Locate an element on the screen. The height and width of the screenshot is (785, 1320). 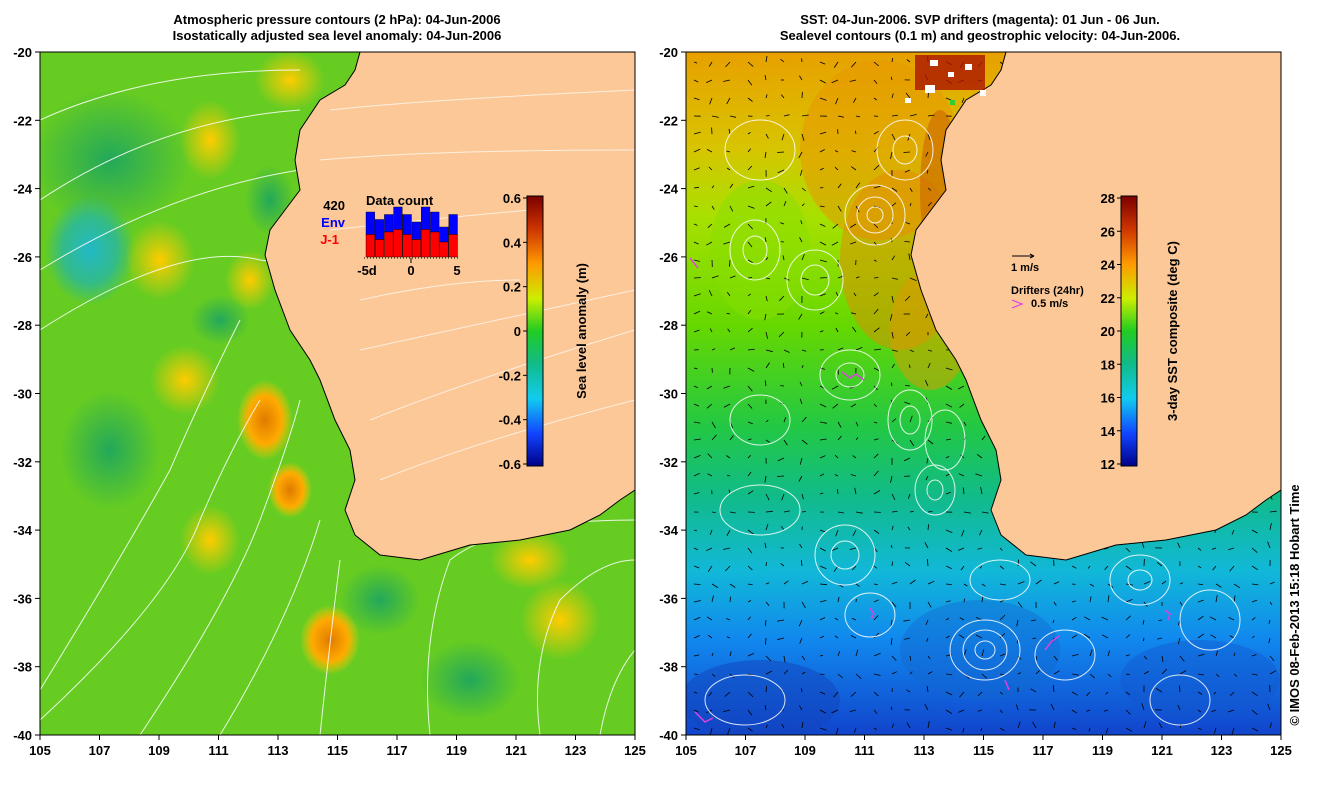
colorbar-tick-label: 0.6 is located at coordinates (512, 198).